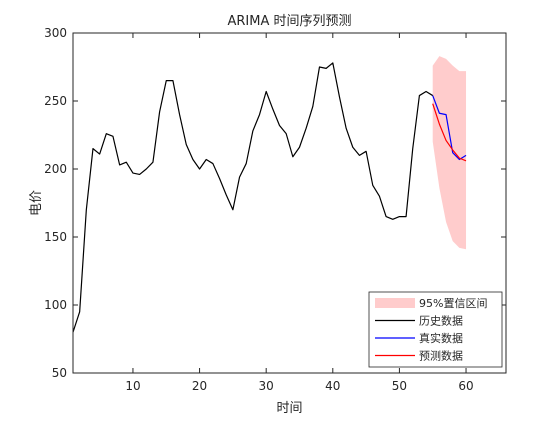 Image resolution: width=560 pixels, height=424 pixels. I want to click on y-tick-label: 200, so click(55, 169).